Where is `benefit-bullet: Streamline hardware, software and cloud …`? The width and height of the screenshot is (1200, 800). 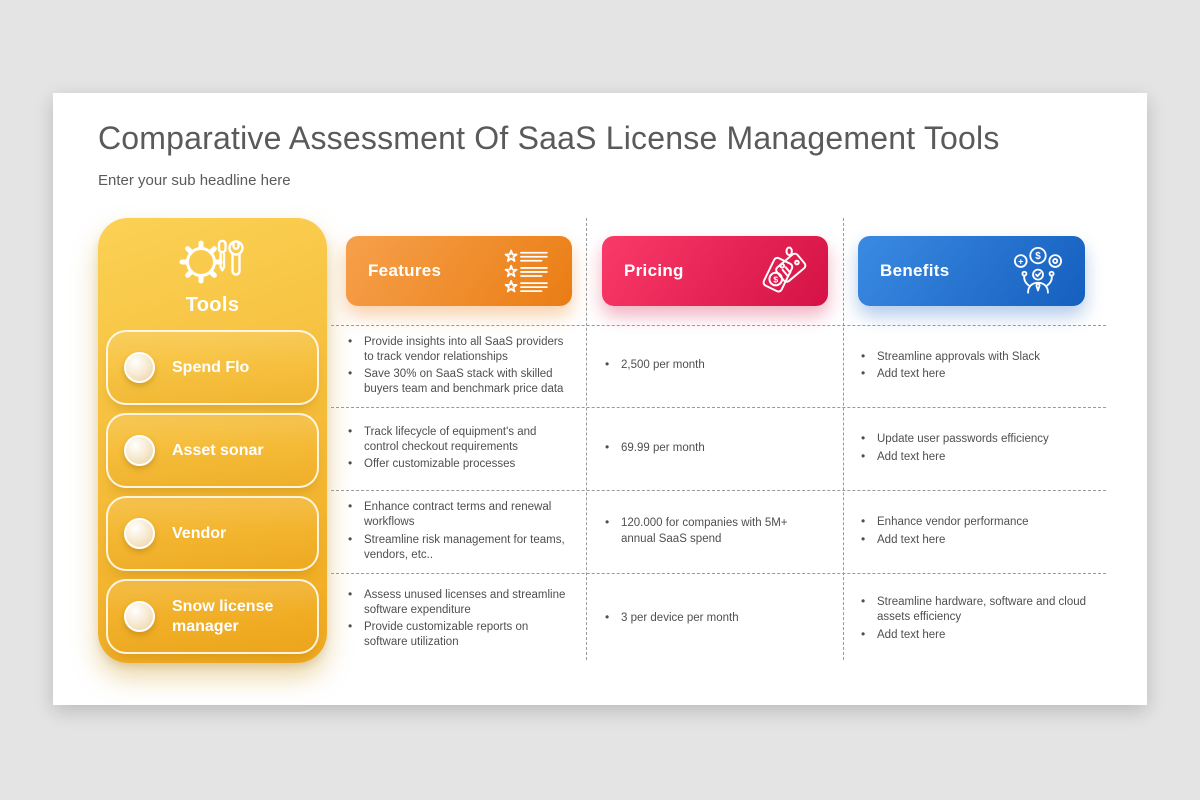
benefit-bullet: Streamline hardware, software and cloud … is located at coordinates (977, 609).